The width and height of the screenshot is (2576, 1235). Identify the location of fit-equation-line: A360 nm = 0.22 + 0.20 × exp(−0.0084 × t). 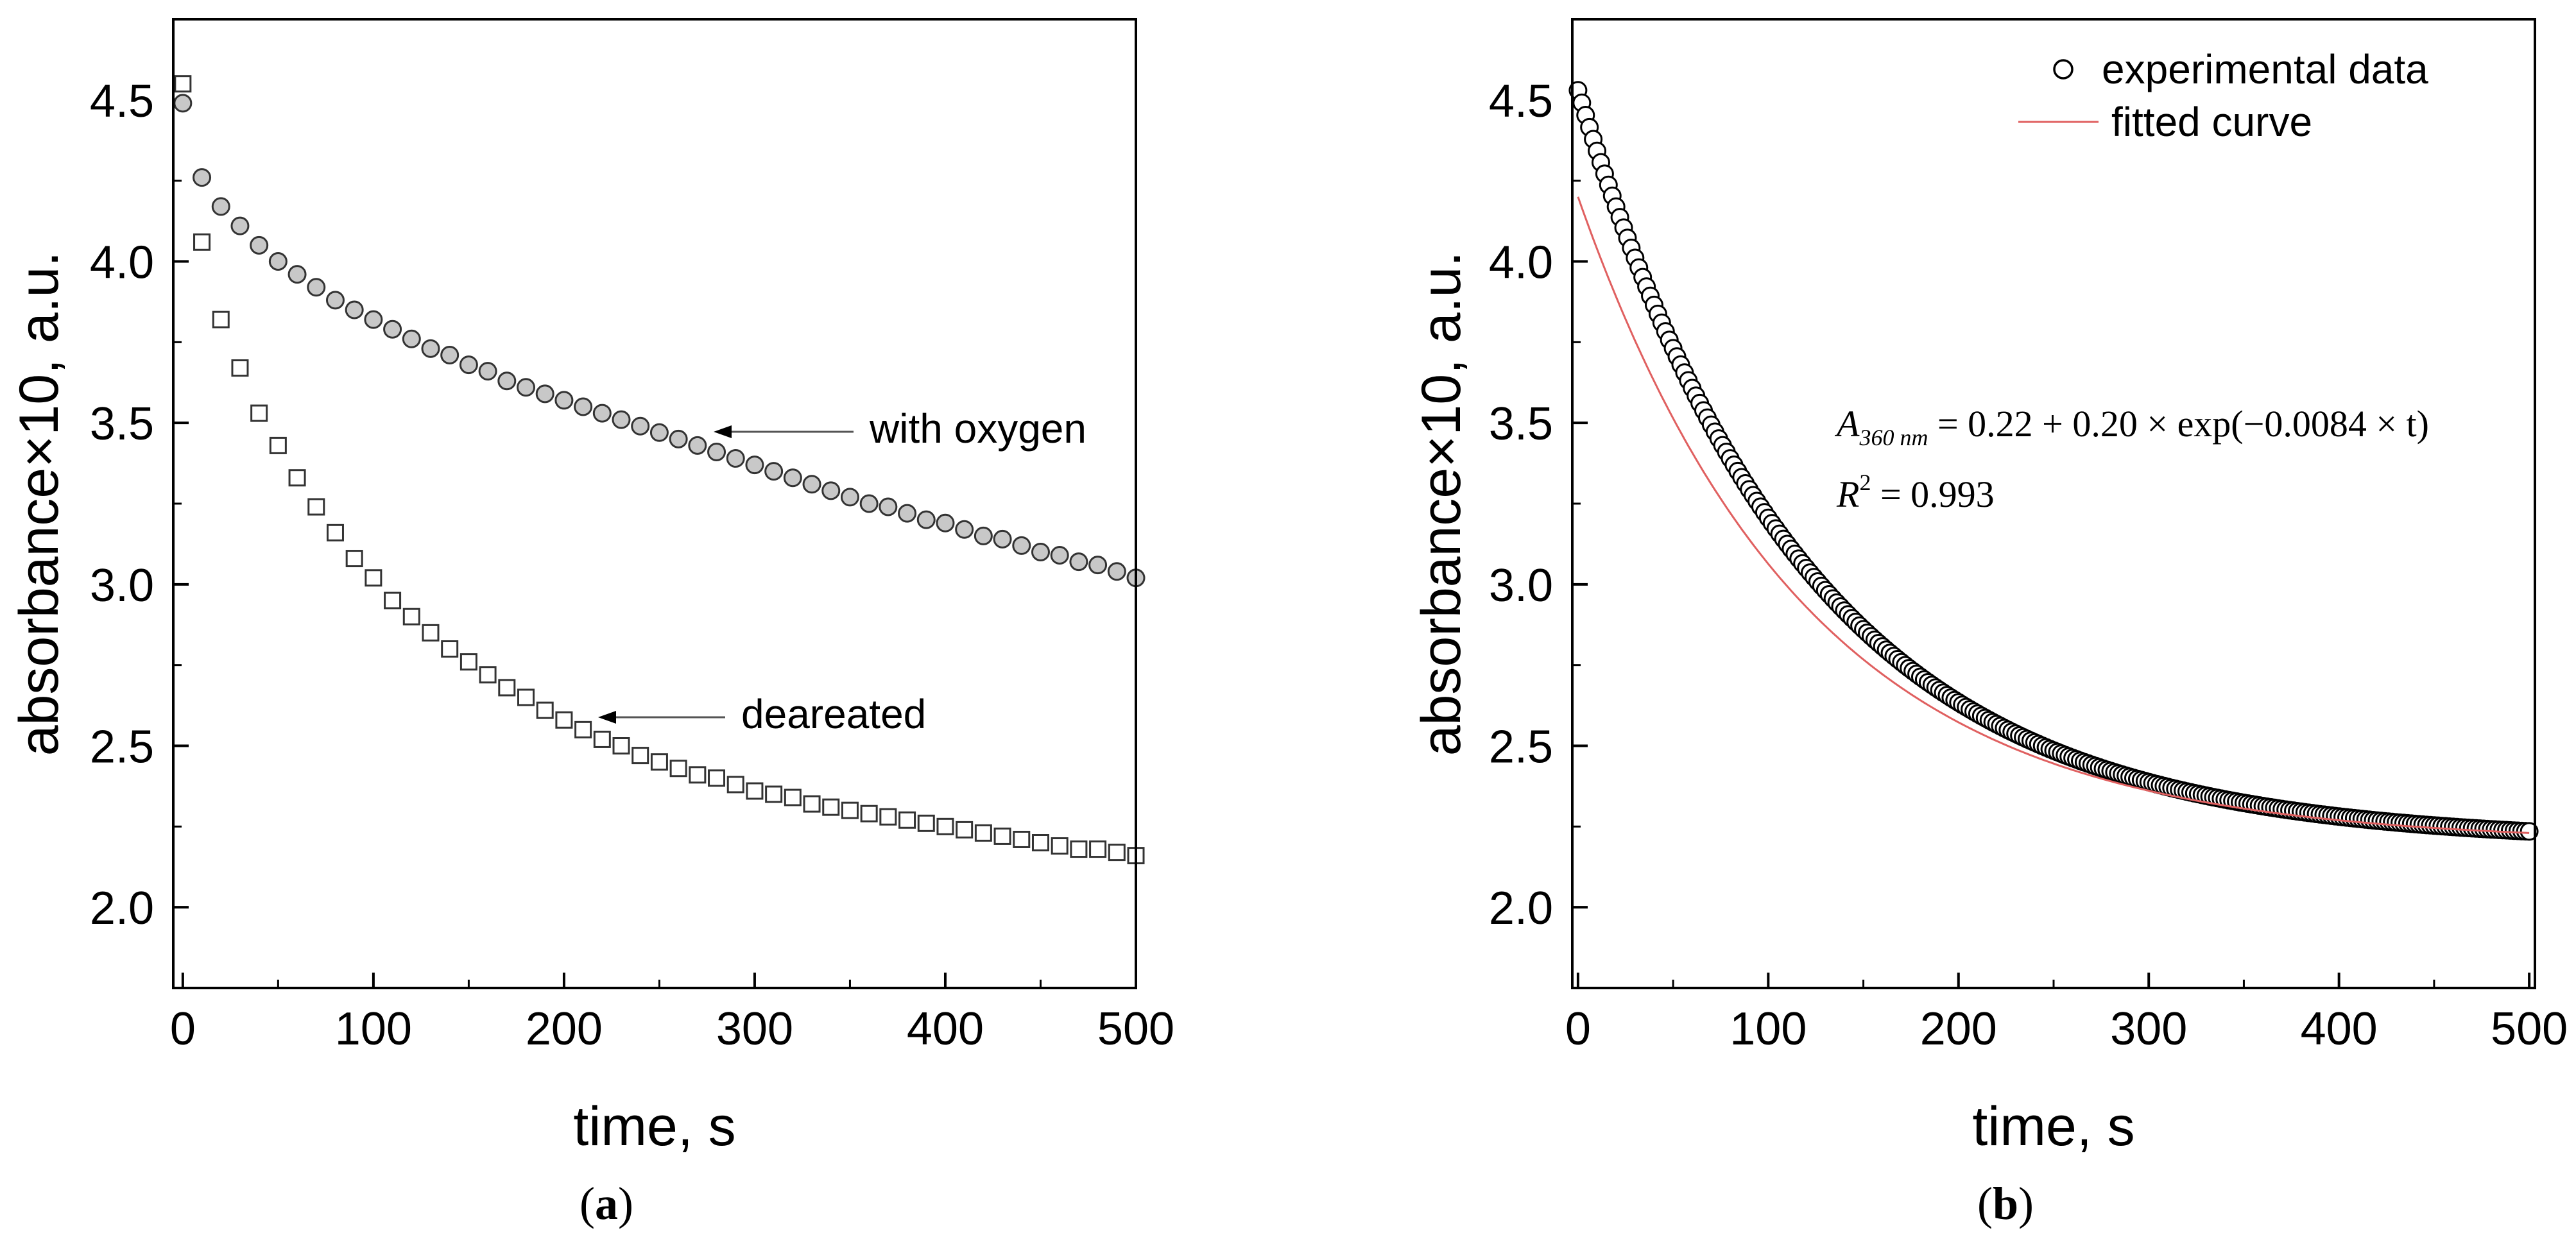
(2131, 426).